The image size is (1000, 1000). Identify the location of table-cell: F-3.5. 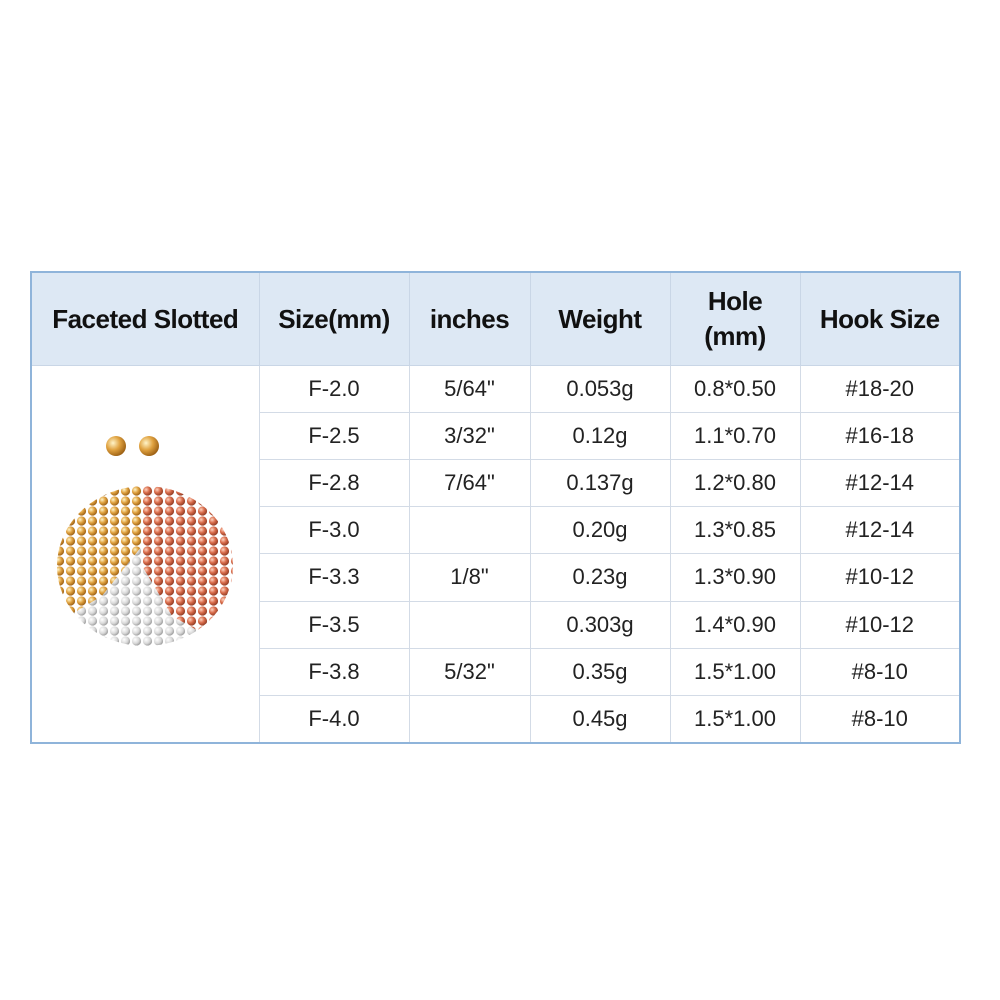
(334, 624).